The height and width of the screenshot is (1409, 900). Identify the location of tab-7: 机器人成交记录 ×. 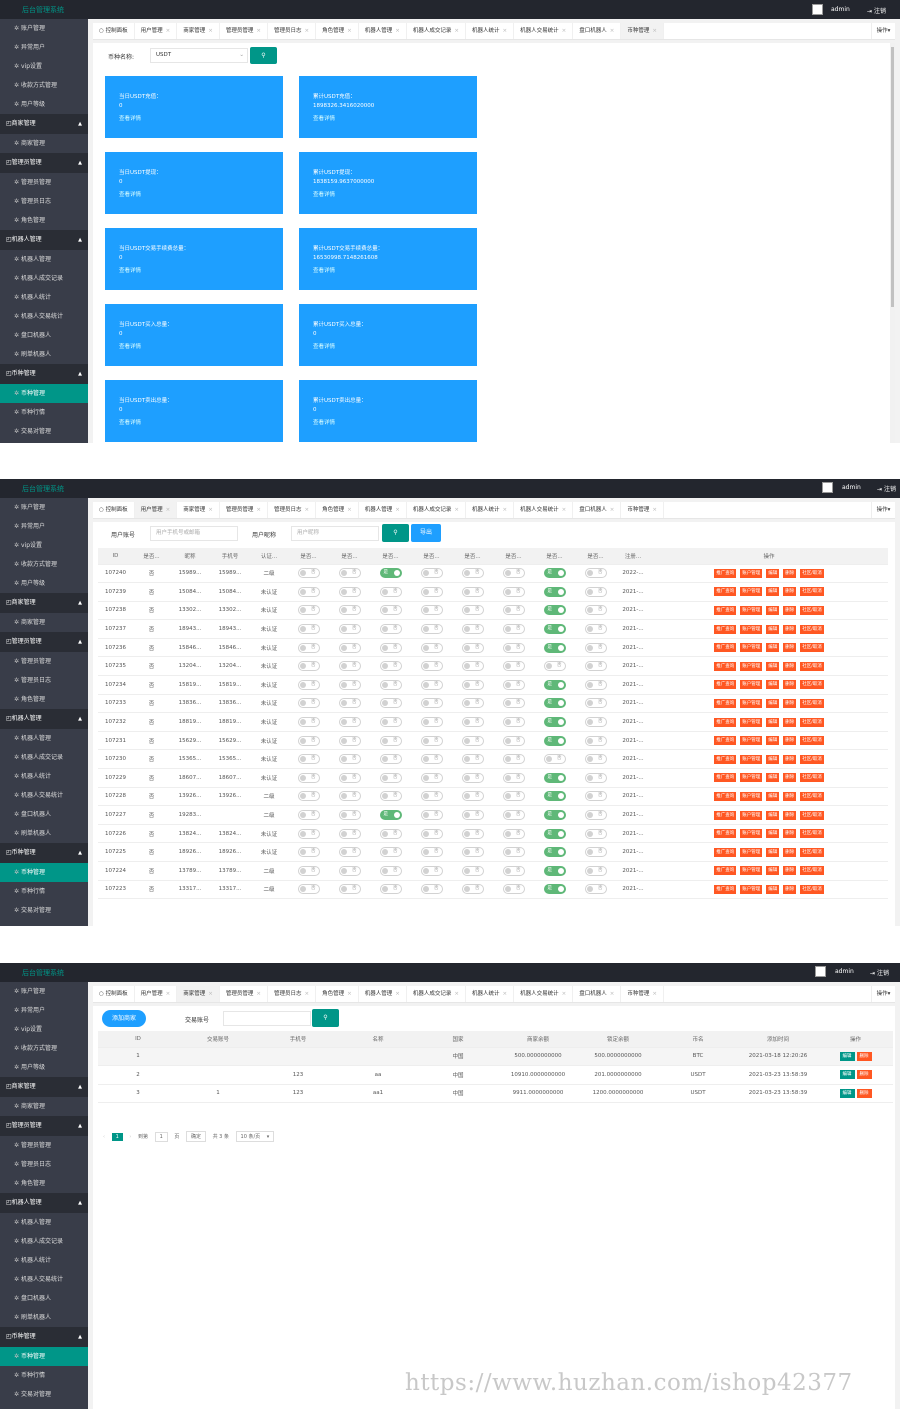
(436, 994).